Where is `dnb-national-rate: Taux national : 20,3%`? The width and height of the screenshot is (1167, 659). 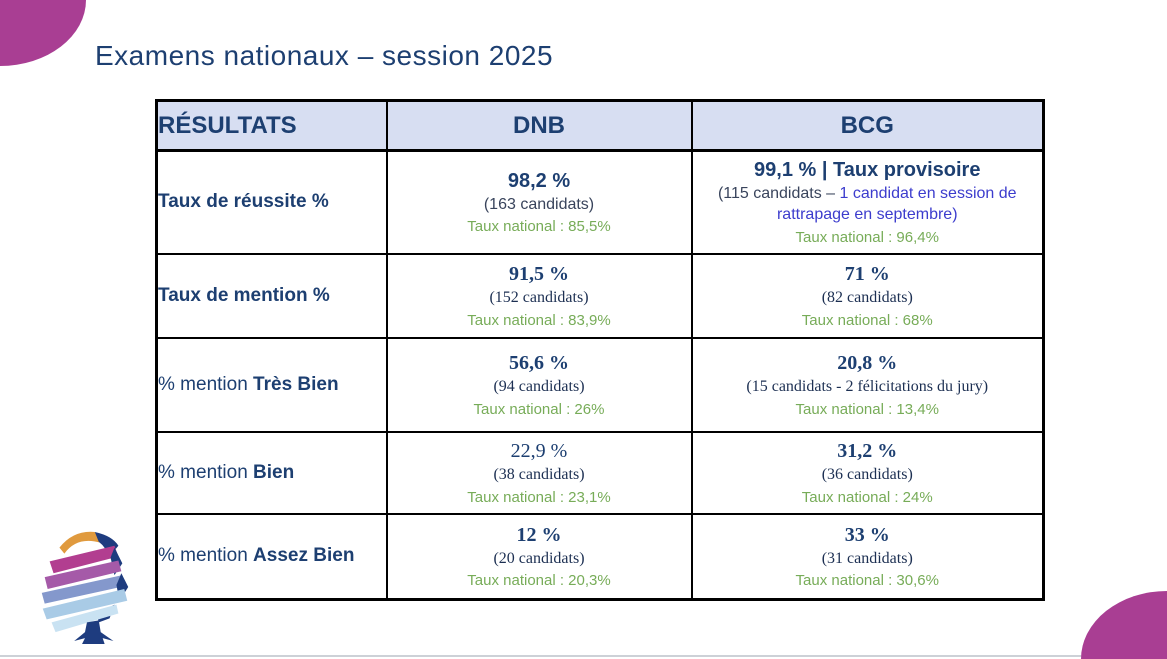
dnb-national-rate: Taux national : 20,3% is located at coordinates (539, 581).